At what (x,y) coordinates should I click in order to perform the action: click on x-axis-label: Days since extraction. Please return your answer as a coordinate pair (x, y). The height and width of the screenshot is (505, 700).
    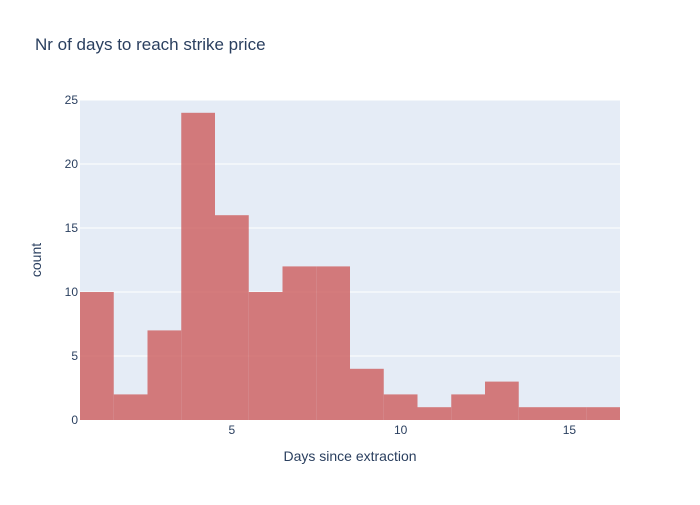
    Looking at the image, I should click on (349, 456).